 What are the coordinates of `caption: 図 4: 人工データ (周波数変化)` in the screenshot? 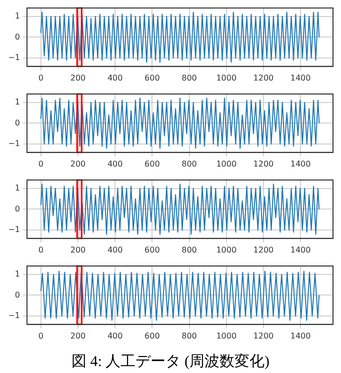 It's located at (170, 361).